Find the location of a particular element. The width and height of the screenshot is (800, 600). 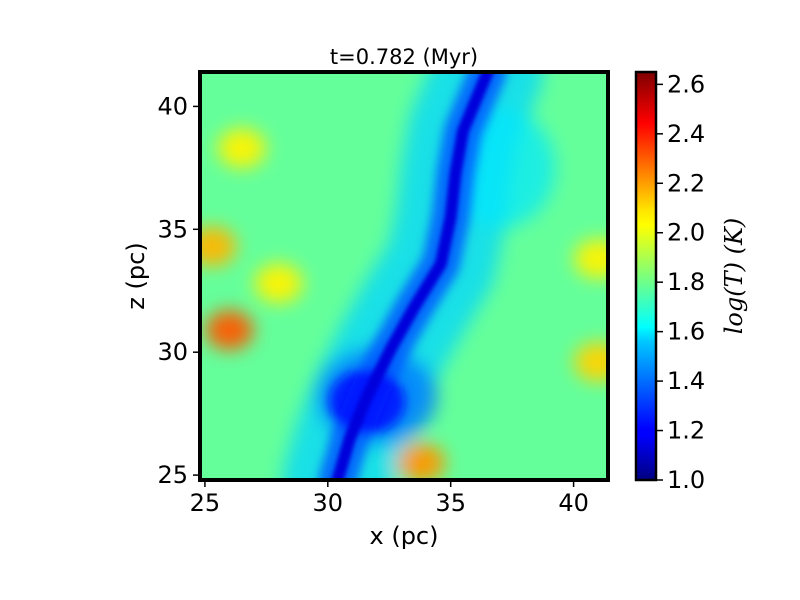

colorbar-tick-label: 1.6 is located at coordinates (686, 332).